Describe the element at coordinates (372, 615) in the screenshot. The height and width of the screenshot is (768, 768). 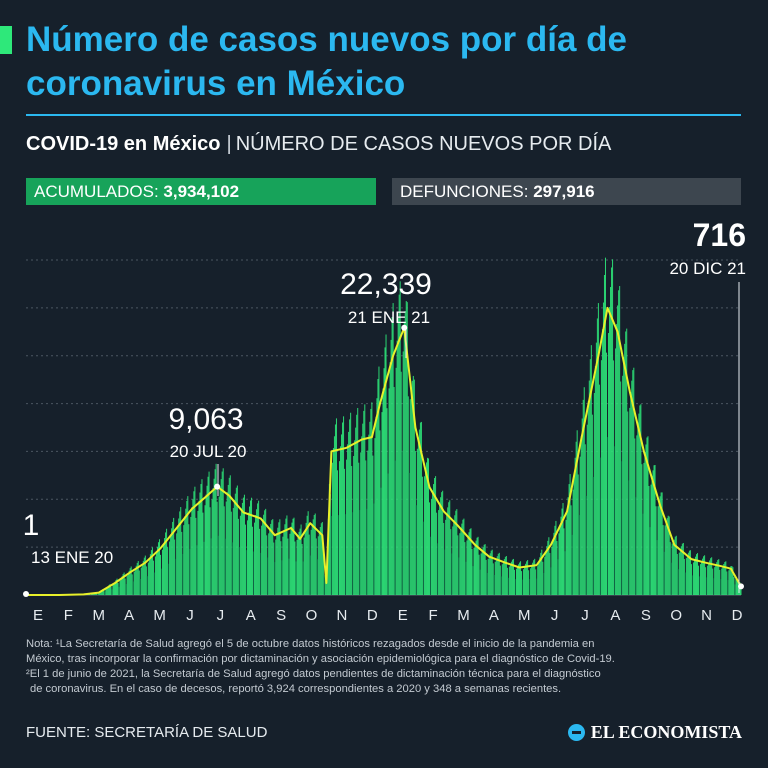
I see `x-tick-label: D` at that location.